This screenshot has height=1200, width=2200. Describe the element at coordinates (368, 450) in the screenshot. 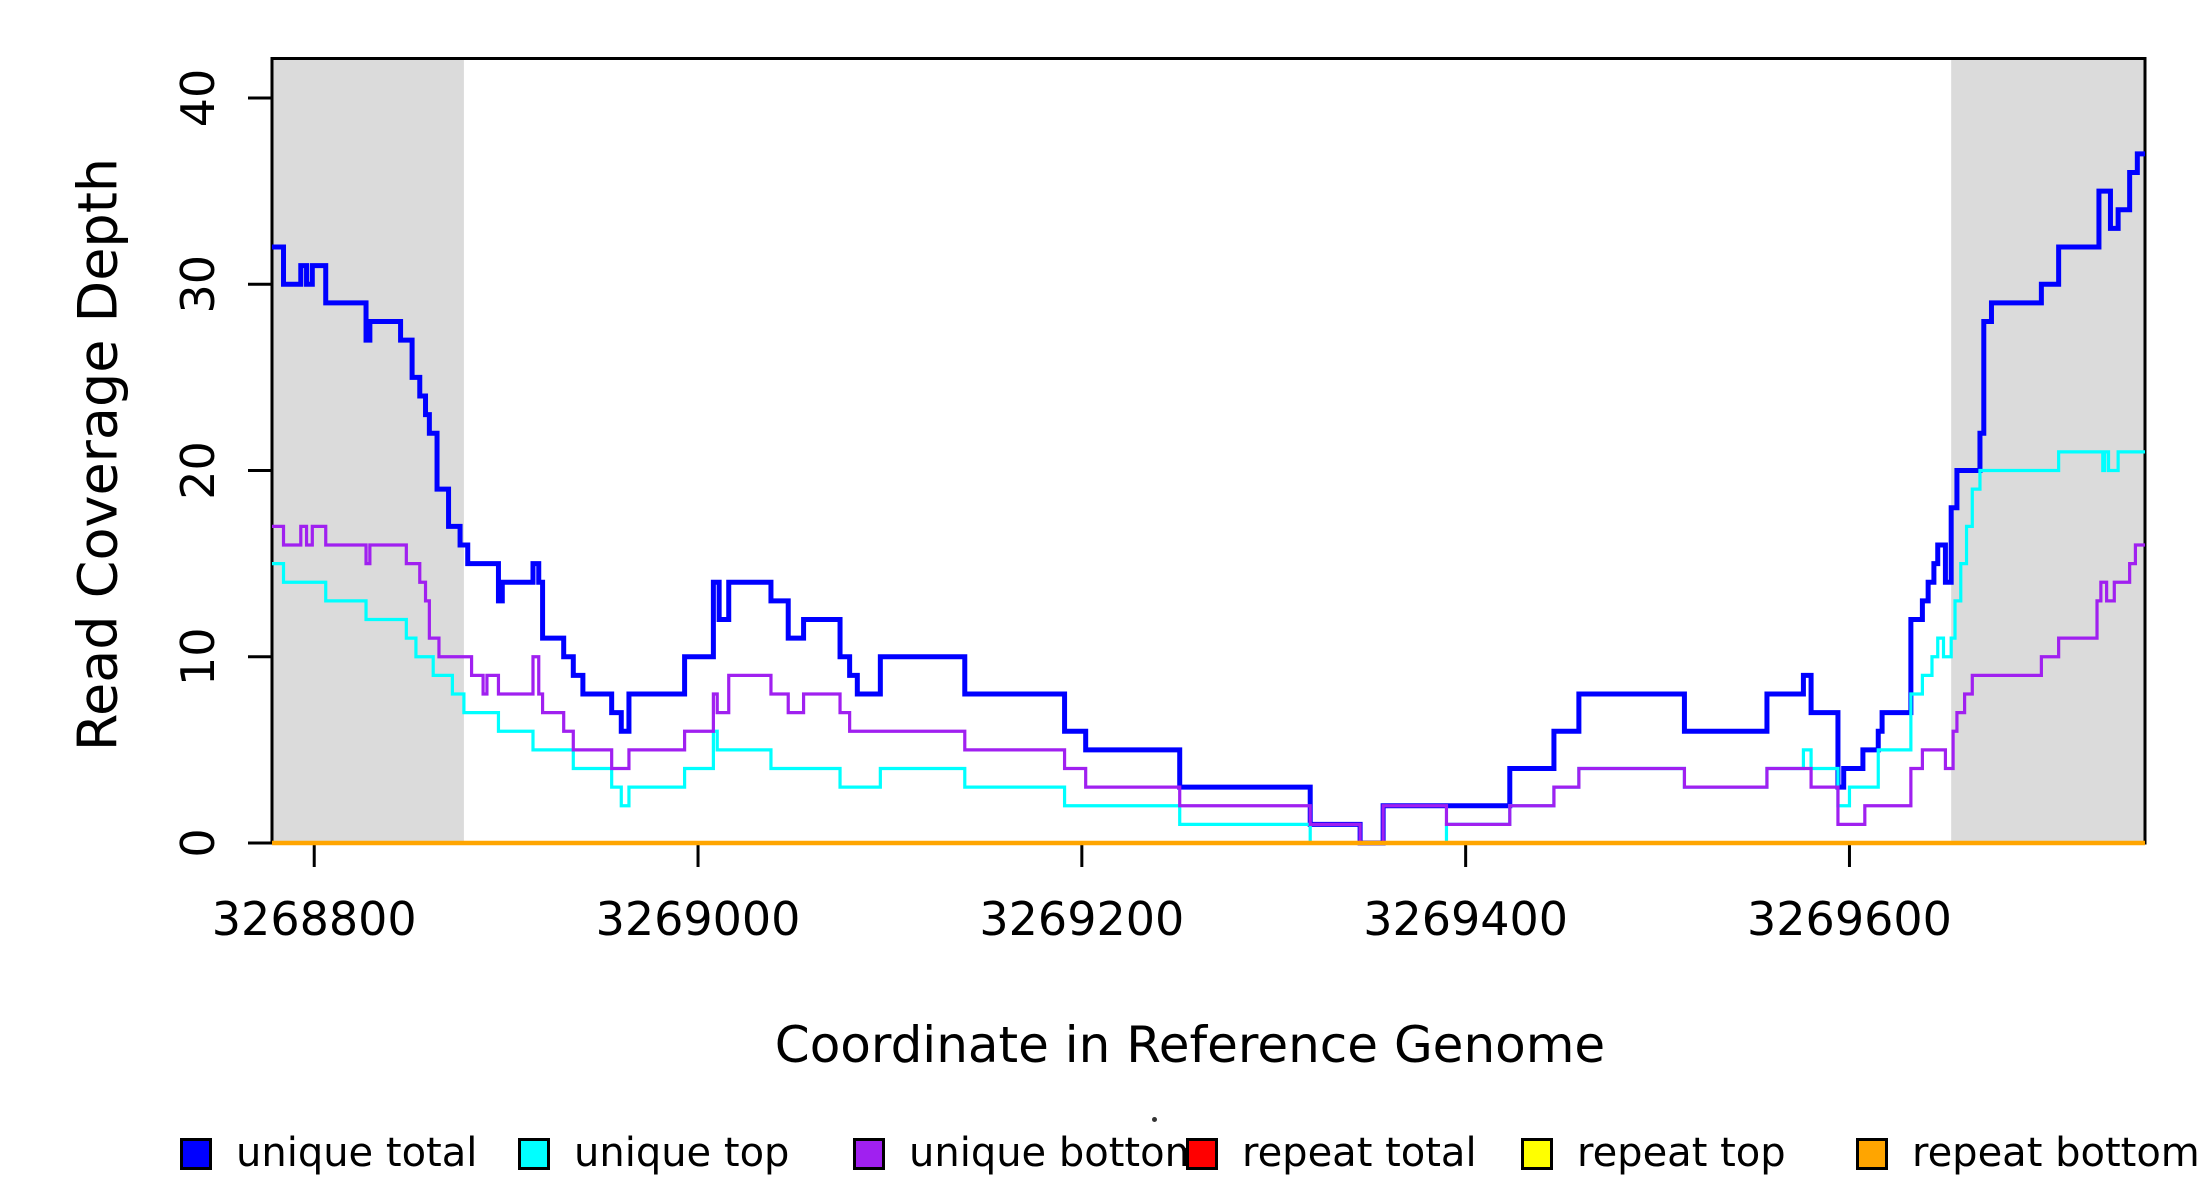

I see `left-repeat-region` at that location.